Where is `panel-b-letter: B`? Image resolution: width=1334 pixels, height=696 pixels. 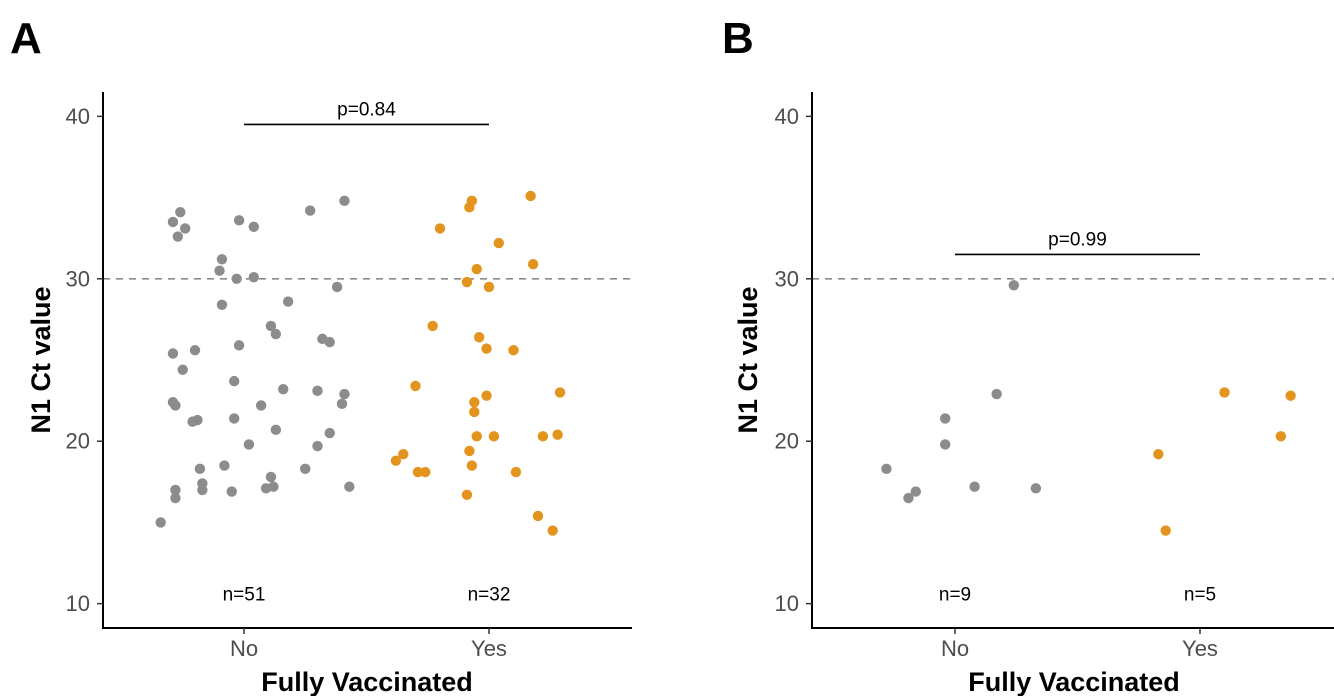
panel-b-letter: B is located at coordinates (738, 38).